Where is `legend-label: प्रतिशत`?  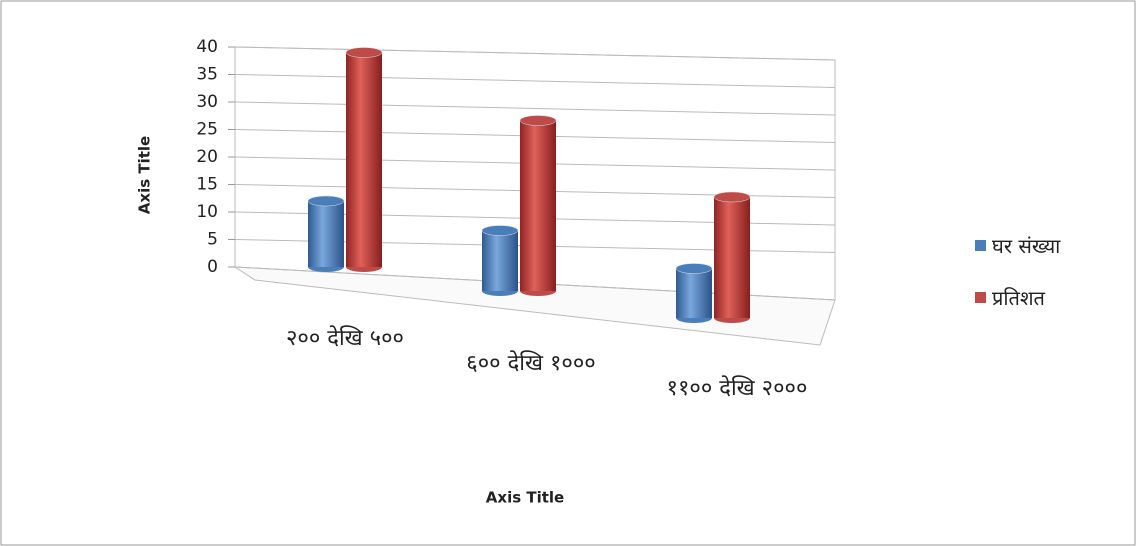
legend-label: प्रतिशत is located at coordinates (1018, 298).